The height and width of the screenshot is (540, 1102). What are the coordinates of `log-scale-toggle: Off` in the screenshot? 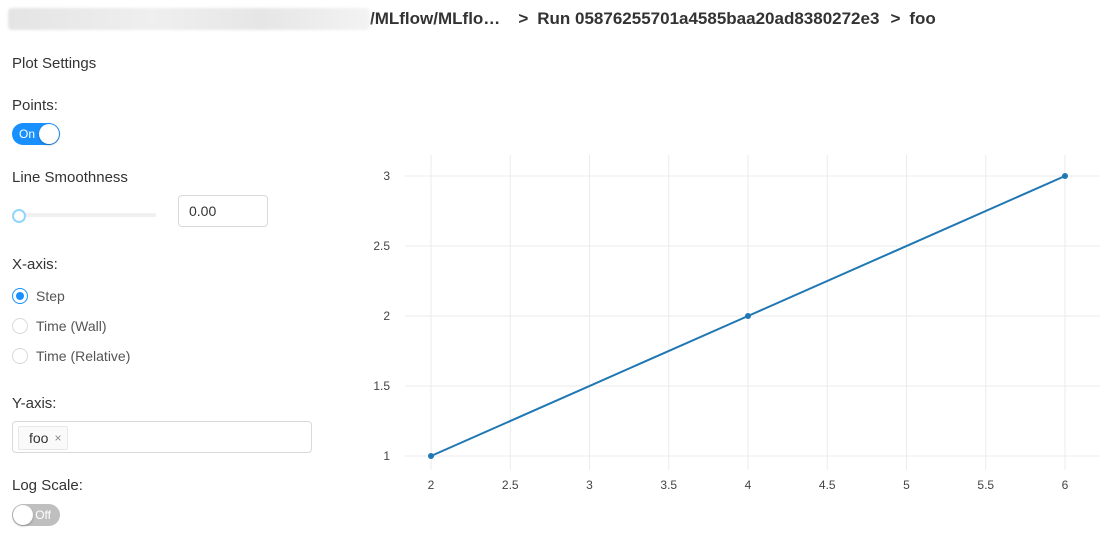 It's located at (36, 515).